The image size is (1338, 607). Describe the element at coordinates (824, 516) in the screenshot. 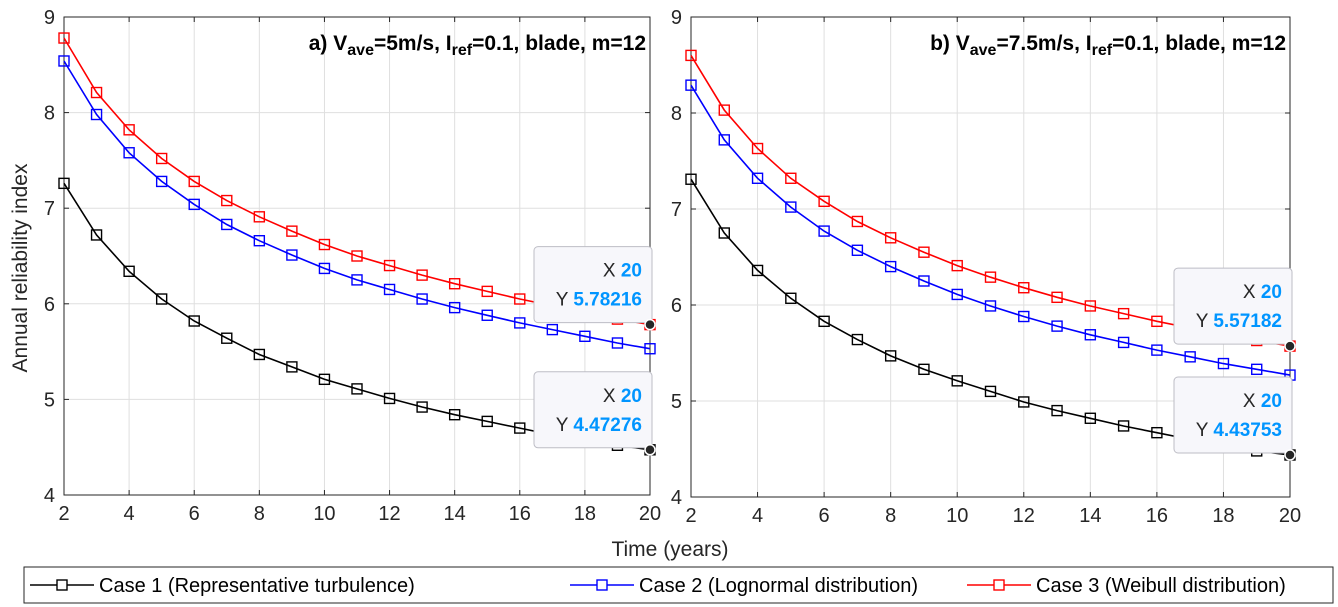

I see `x-tick-label: 6` at that location.